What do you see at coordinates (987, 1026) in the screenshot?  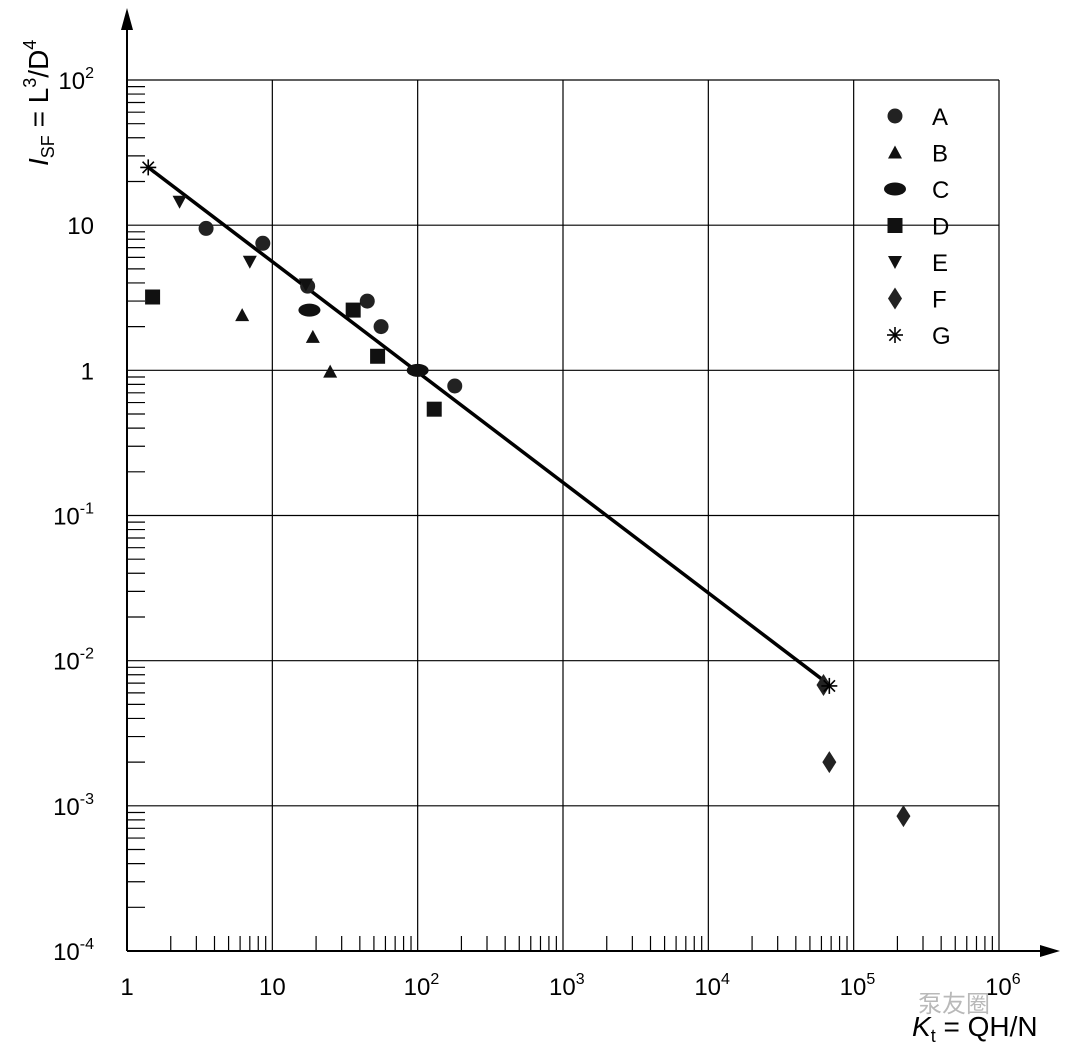 I see `x-label-rest: = QH/N` at bounding box center [987, 1026].